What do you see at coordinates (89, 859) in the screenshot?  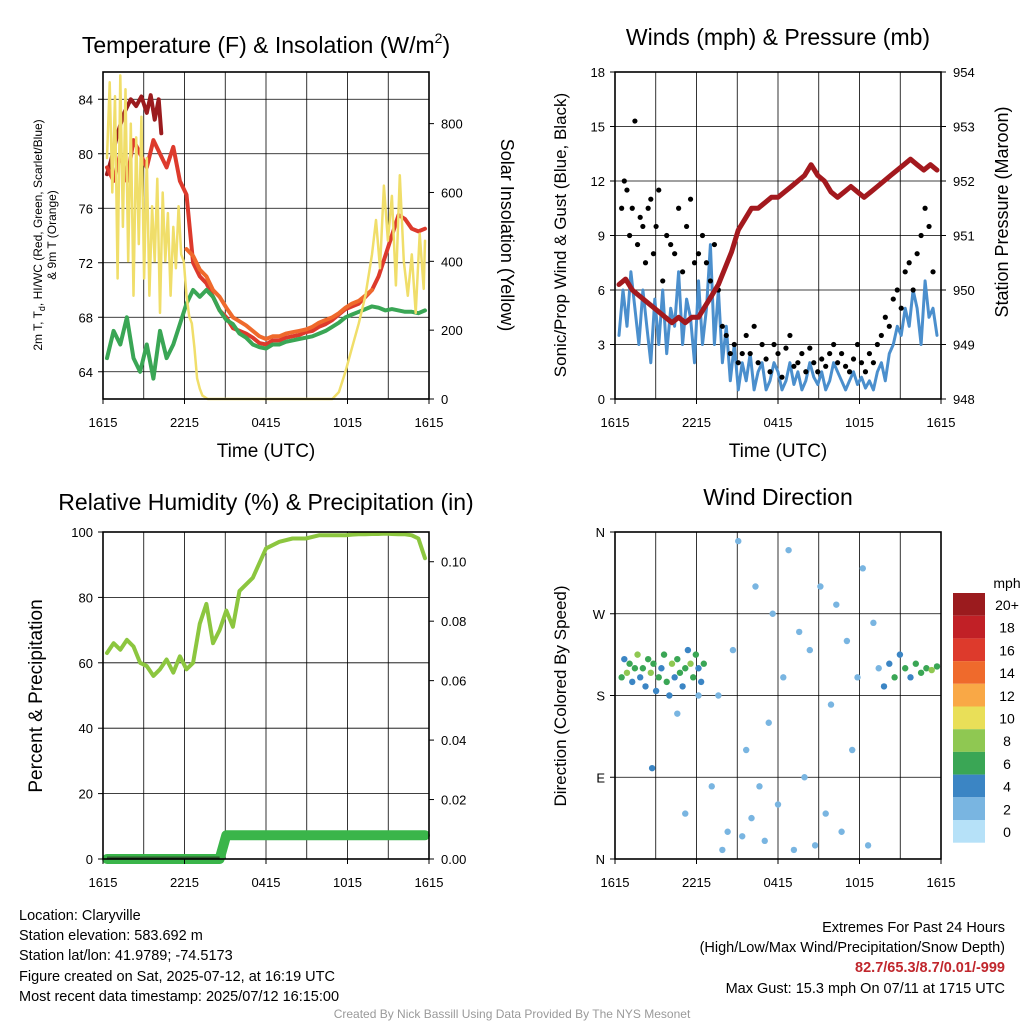 I see `y-tick-label: 0` at bounding box center [89, 859].